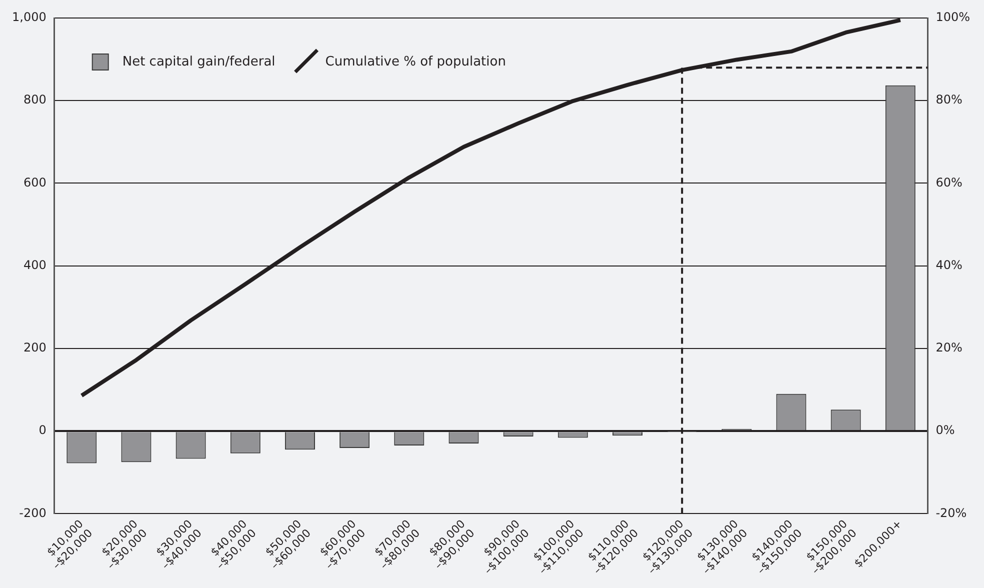 This screenshot has width=984, height=588. What do you see at coordinates (953, 17) in the screenshot?
I see `y2-tick-label: 100%` at bounding box center [953, 17].